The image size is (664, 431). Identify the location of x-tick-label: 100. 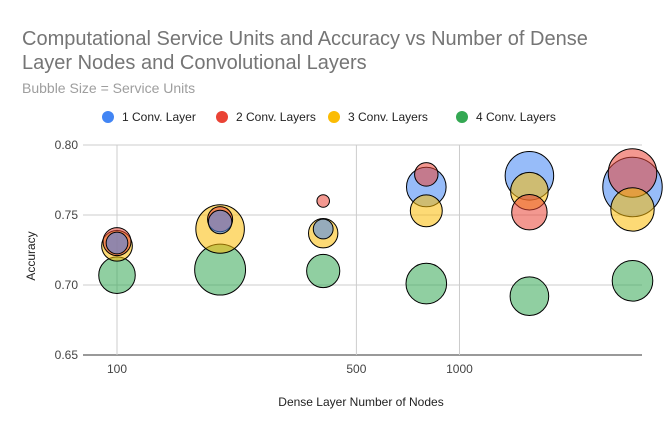
(117, 369).